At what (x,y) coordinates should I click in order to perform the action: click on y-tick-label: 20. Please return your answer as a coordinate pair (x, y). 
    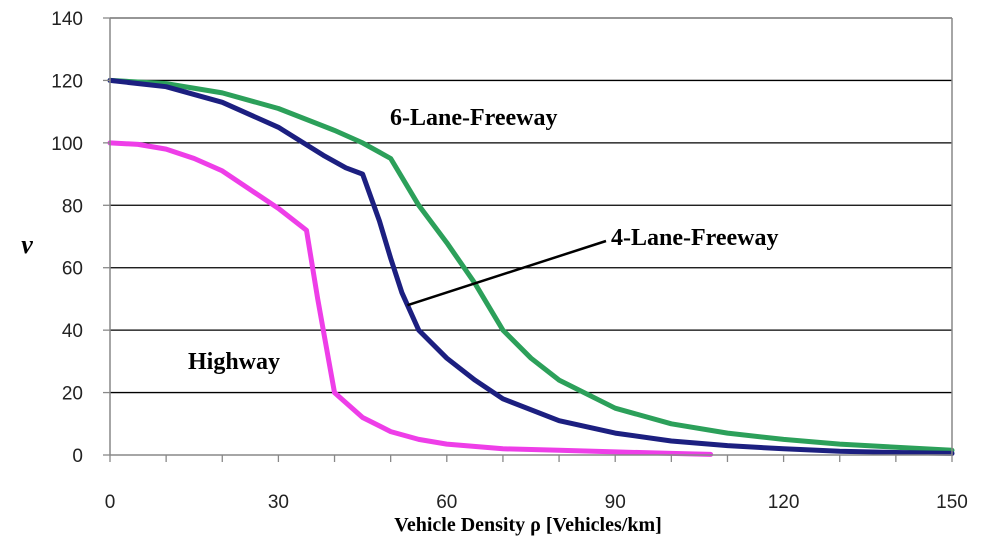
    Looking at the image, I should click on (72, 394).